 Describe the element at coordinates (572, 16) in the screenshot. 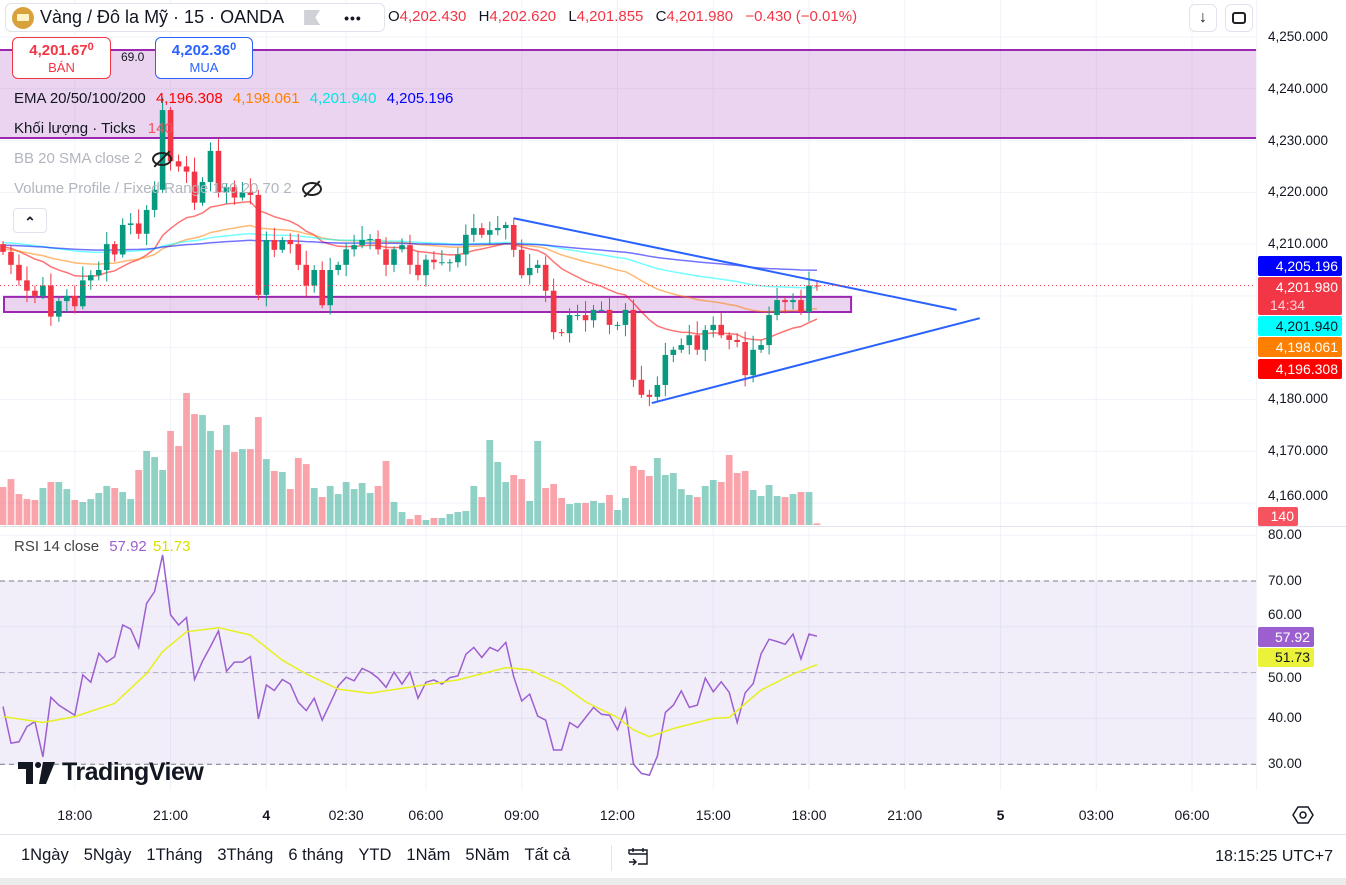

I see `low-label: L` at that location.